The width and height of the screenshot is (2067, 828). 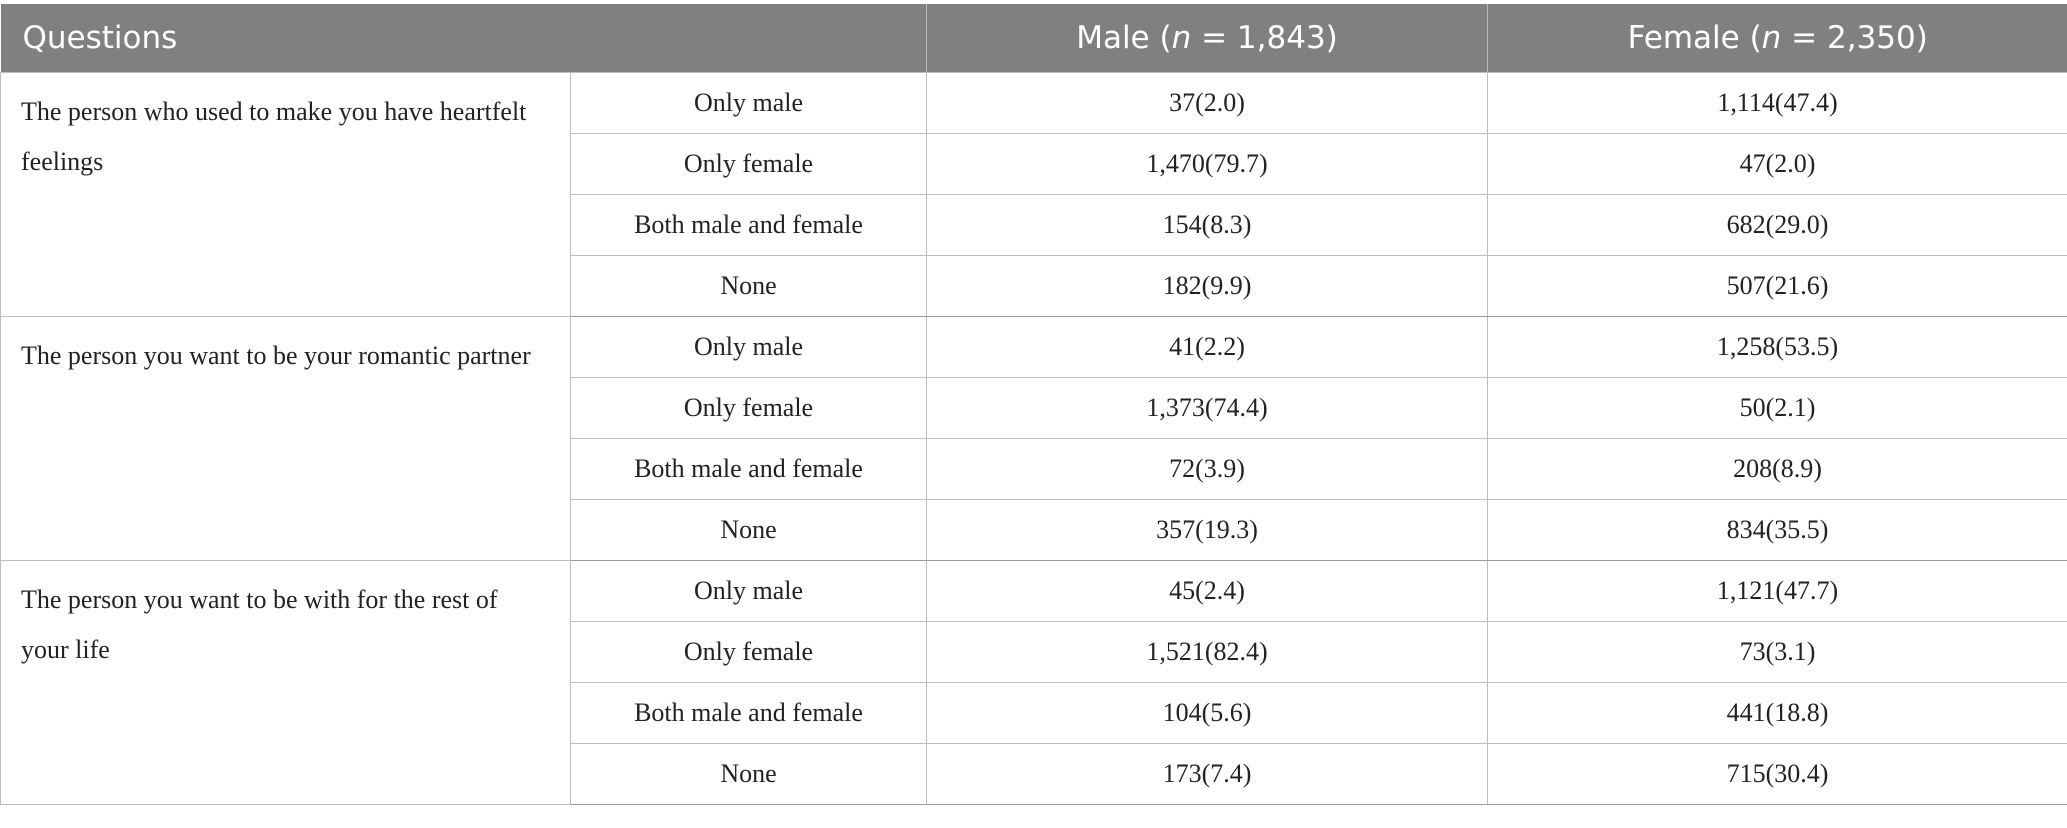 What do you see at coordinates (1207, 469) in the screenshot?
I see `male-value-cell: 72(3.9)` at bounding box center [1207, 469].